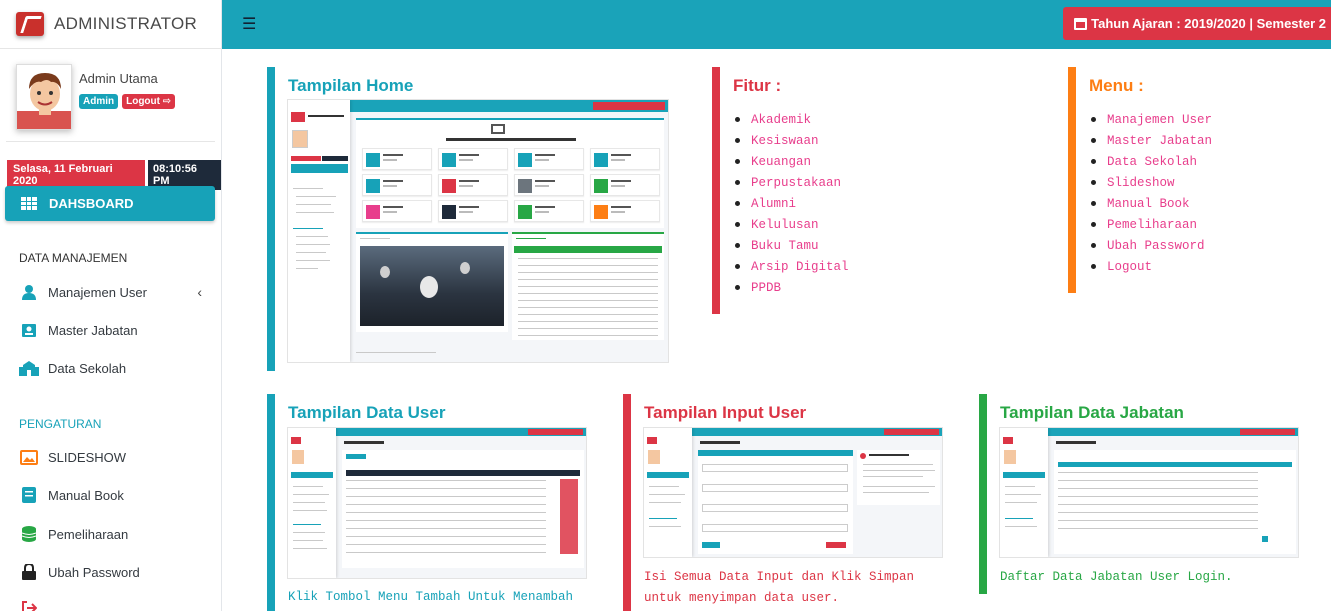 This screenshot has height=611, width=1331. What do you see at coordinates (822, 287) in the screenshot?
I see `list-item: PPDB` at bounding box center [822, 287].